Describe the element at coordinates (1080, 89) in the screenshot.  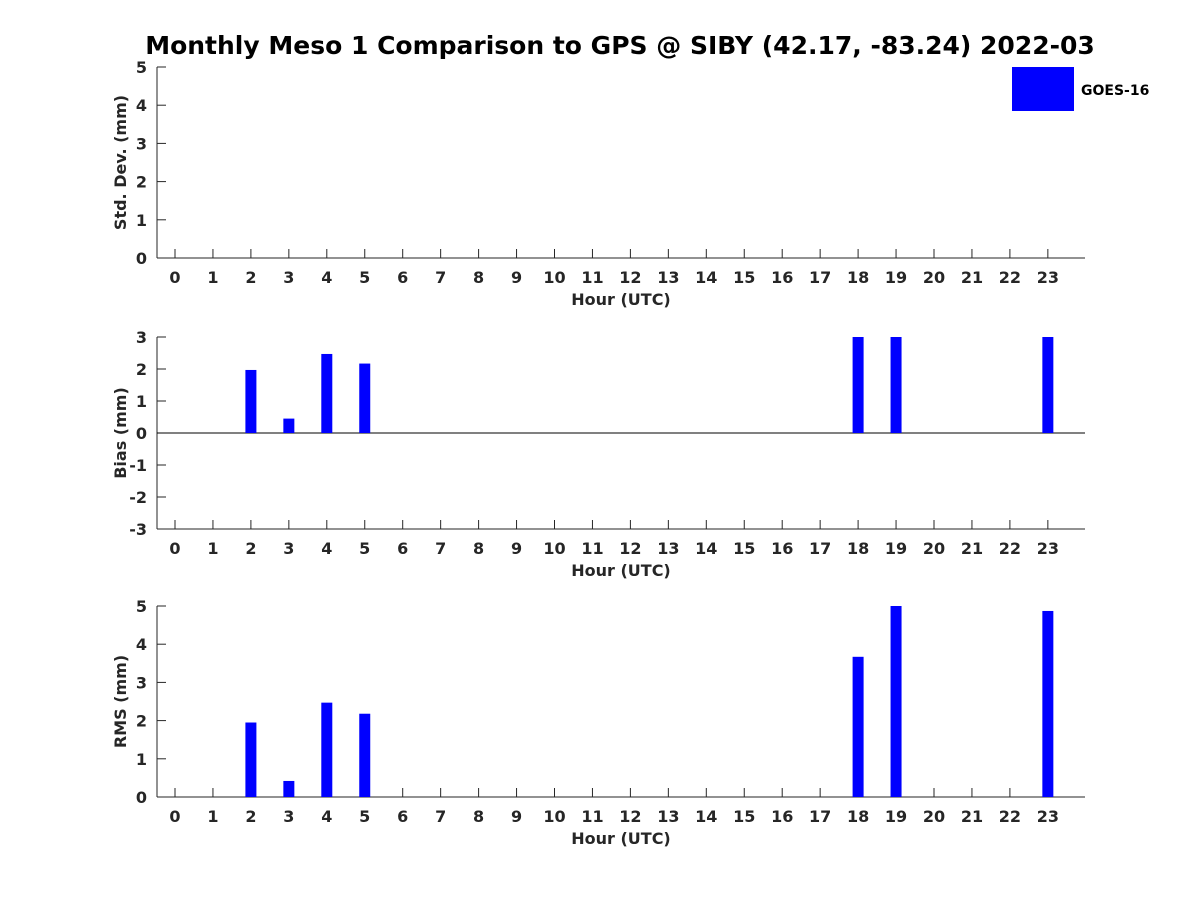
I see `legend: GOES-16` at that location.